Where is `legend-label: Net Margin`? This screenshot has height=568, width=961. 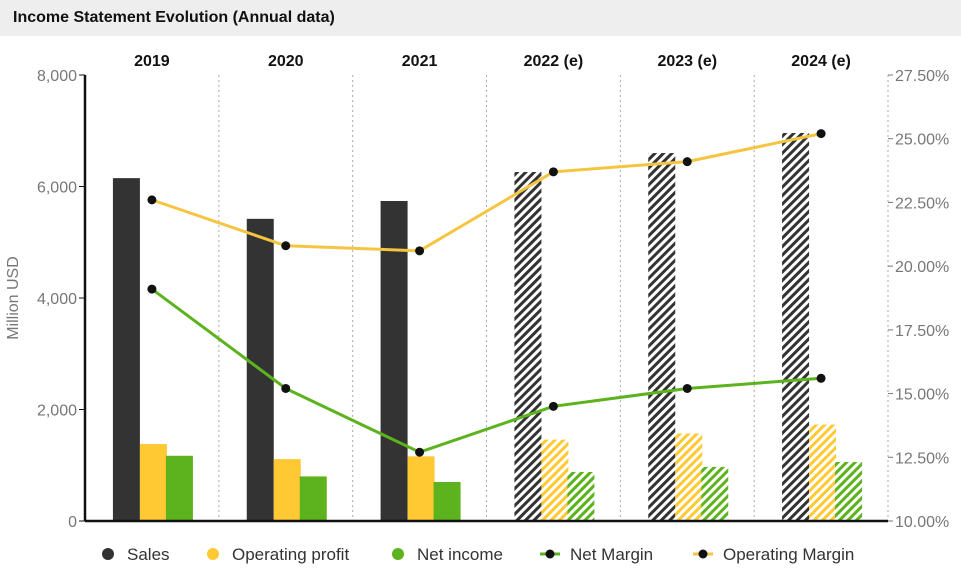
legend-label: Net Margin is located at coordinates (611, 554).